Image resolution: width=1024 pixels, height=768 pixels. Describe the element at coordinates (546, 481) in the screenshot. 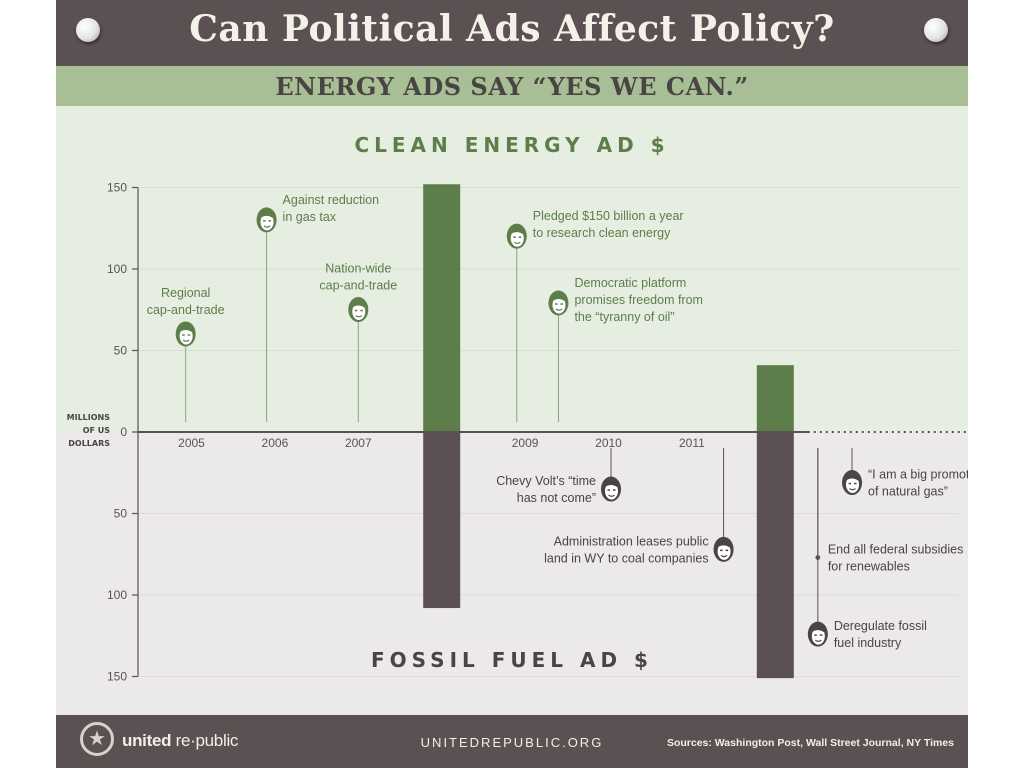

I see `annotation-text: Chevy Volt’s “time` at that location.